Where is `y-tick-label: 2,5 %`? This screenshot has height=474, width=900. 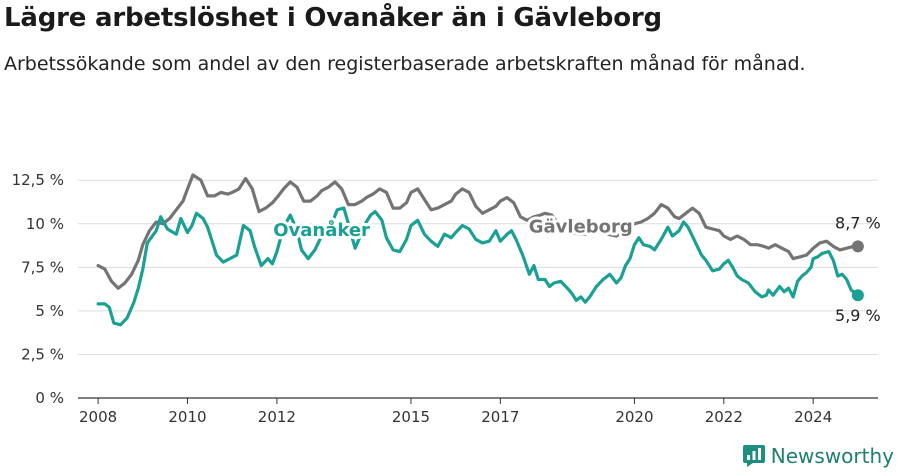 y-tick-label: 2,5 % is located at coordinates (42, 354).